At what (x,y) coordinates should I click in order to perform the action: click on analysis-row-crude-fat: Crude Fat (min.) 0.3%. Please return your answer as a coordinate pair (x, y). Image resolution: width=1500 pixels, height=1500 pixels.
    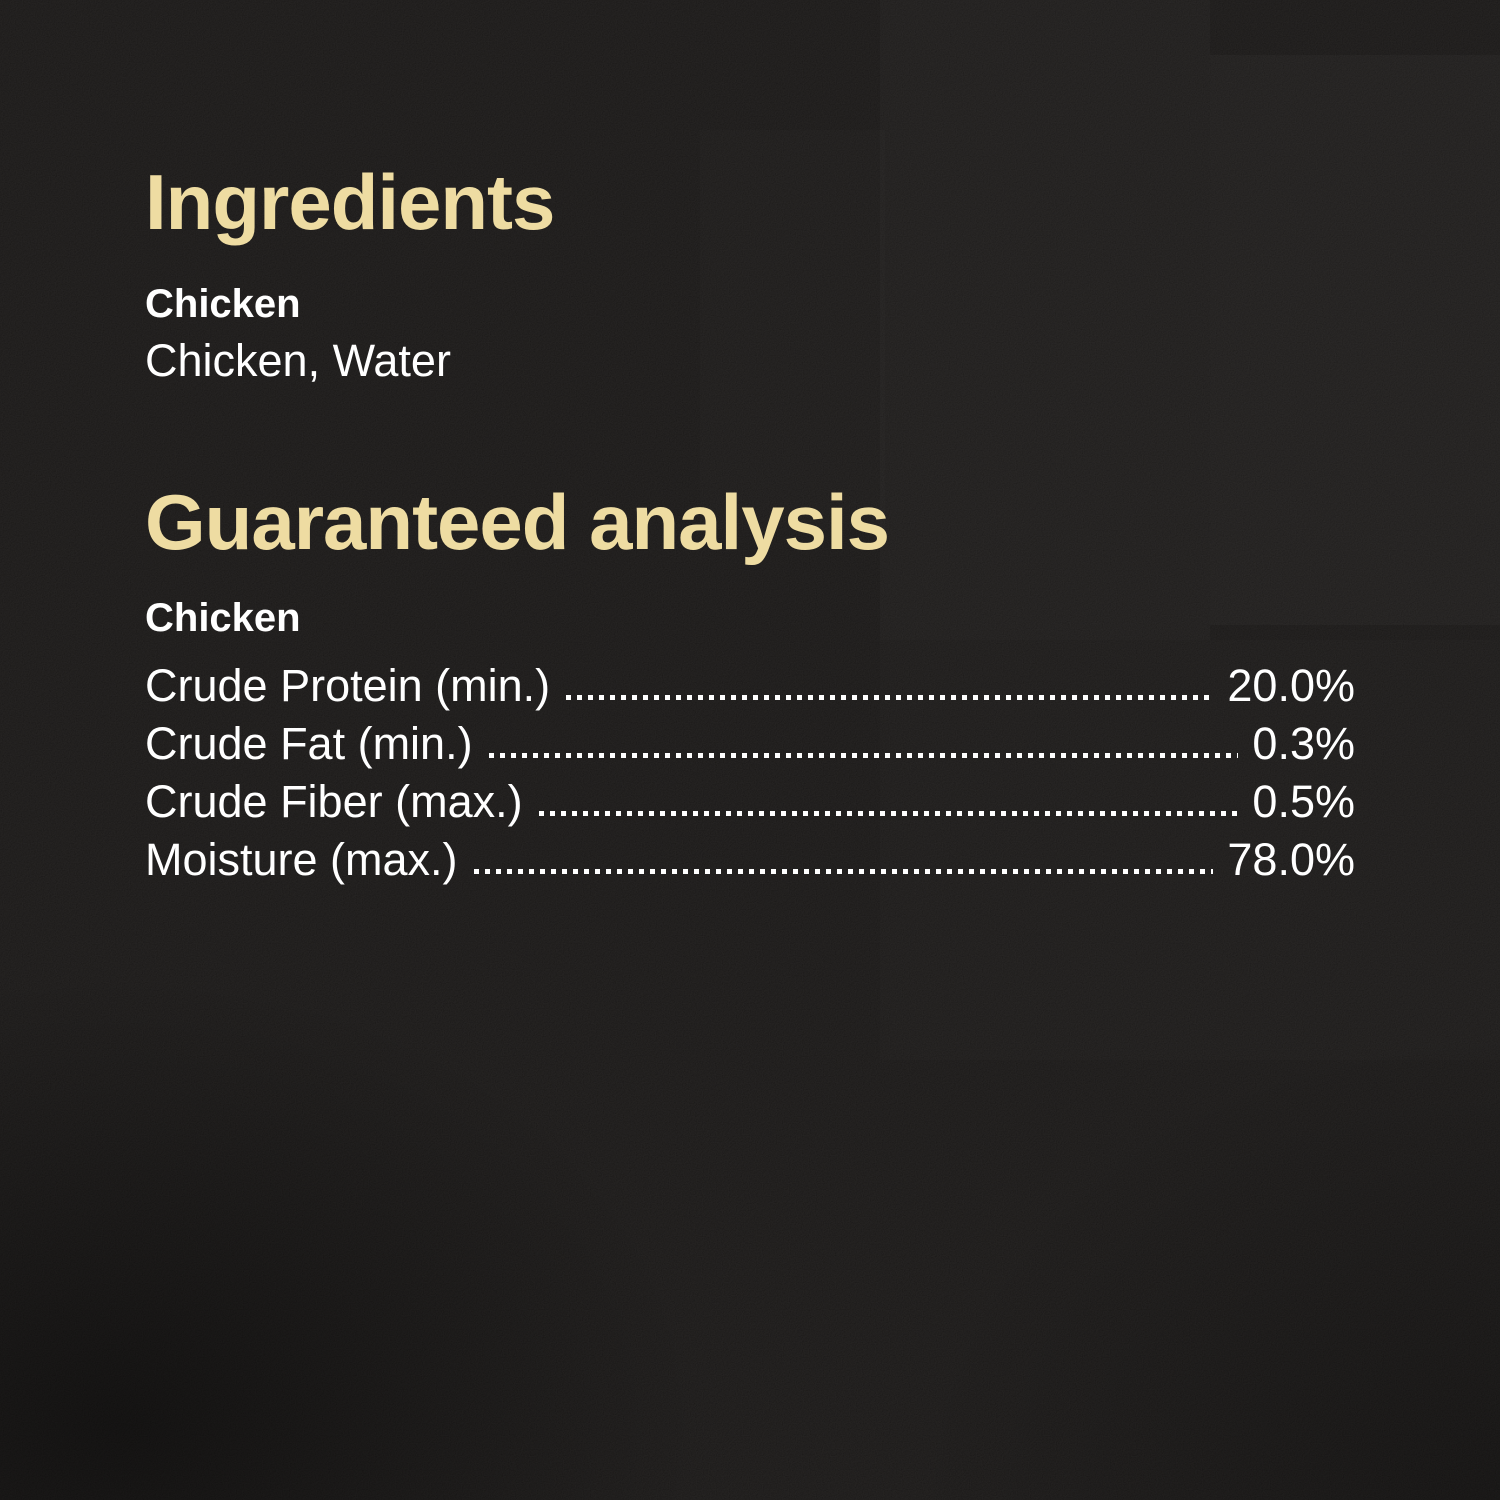
    Looking at the image, I should click on (750, 739).